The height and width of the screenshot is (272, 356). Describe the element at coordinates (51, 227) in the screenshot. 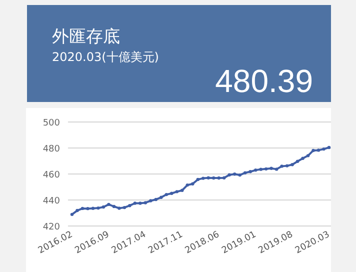

I see `y-tick-label: 420` at that location.